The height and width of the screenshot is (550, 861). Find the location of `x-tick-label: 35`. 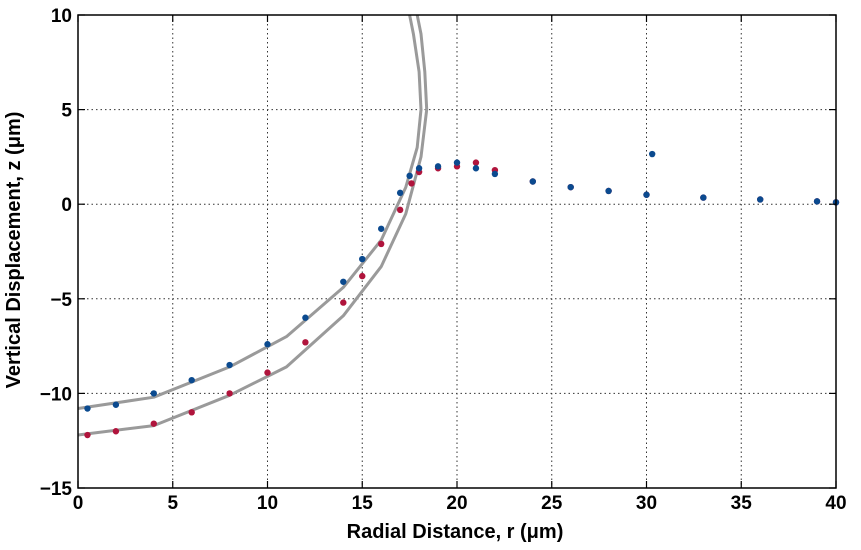

x-tick-label: 35 is located at coordinates (742, 503).